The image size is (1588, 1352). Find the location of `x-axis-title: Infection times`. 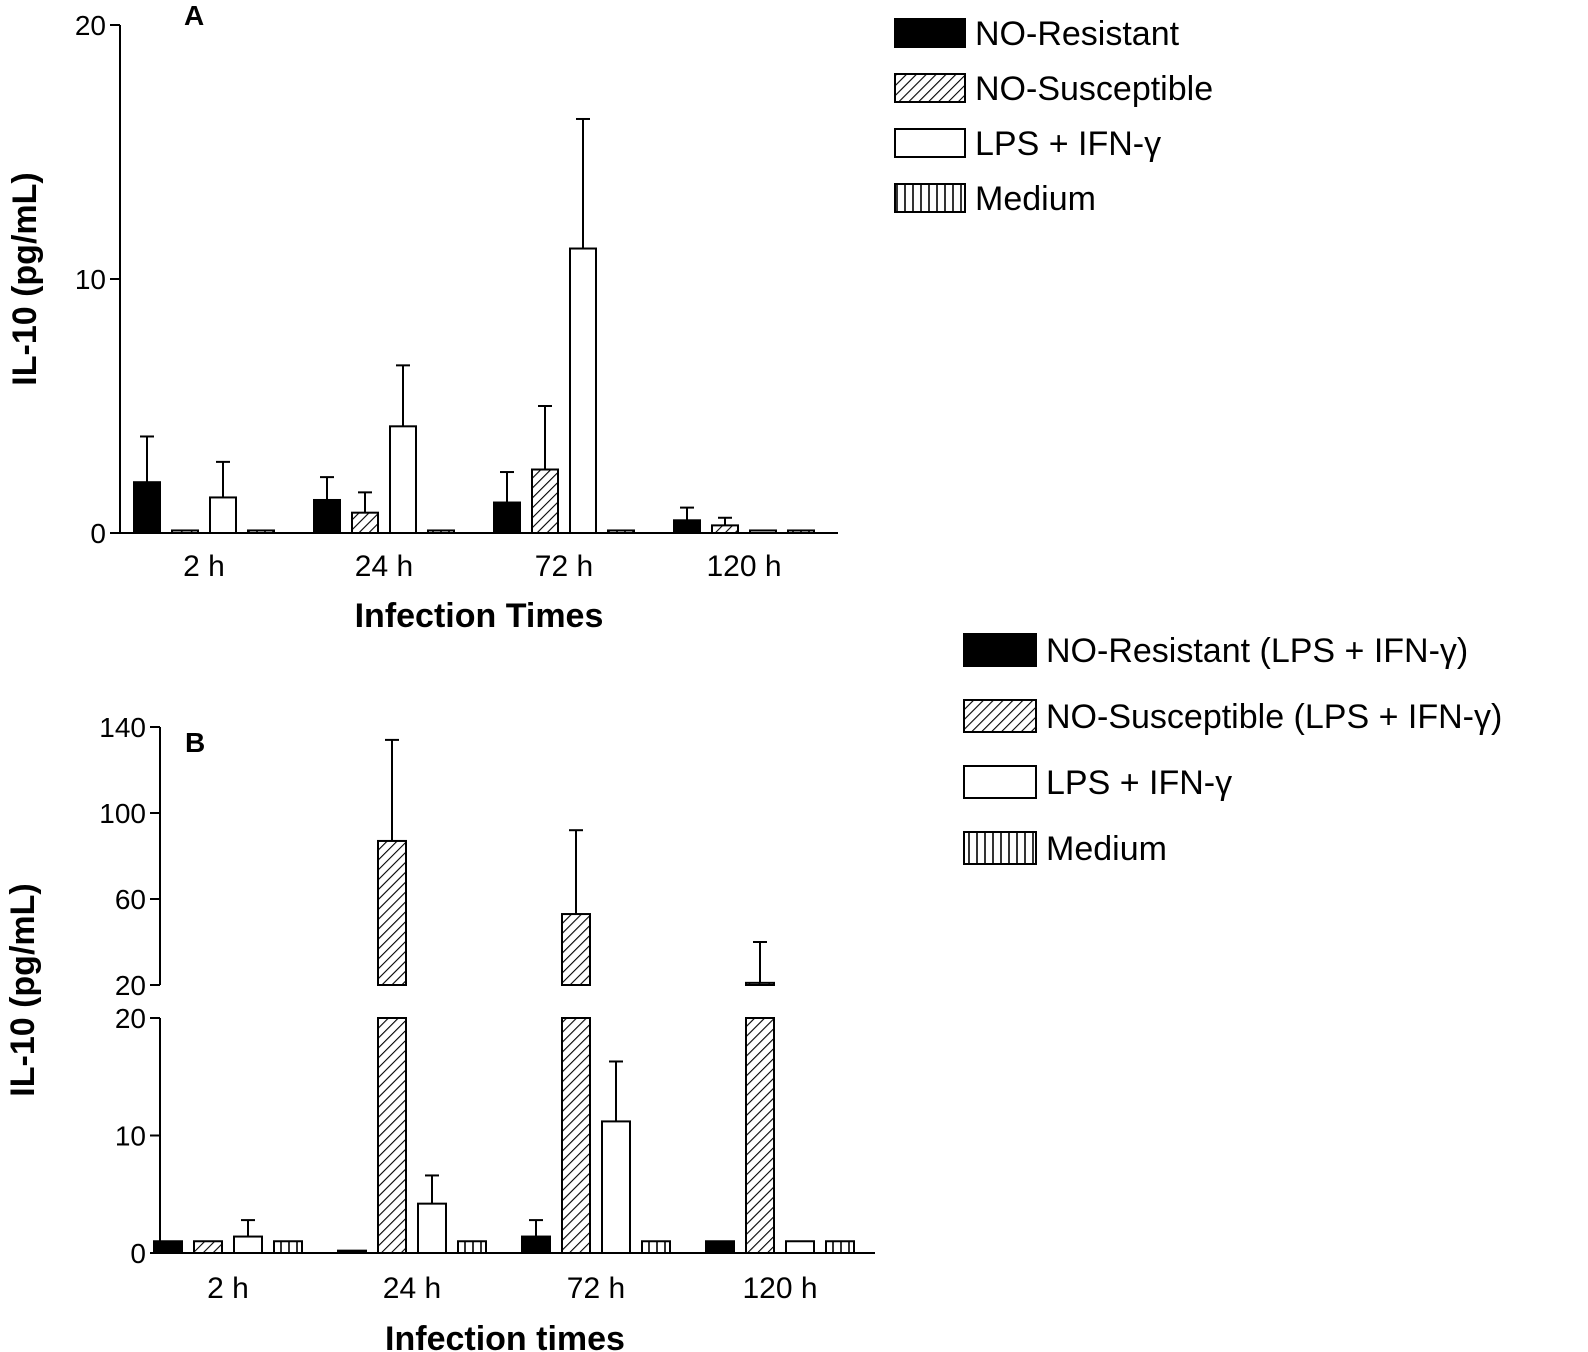

x-axis-title: Infection times is located at coordinates (505, 1336).